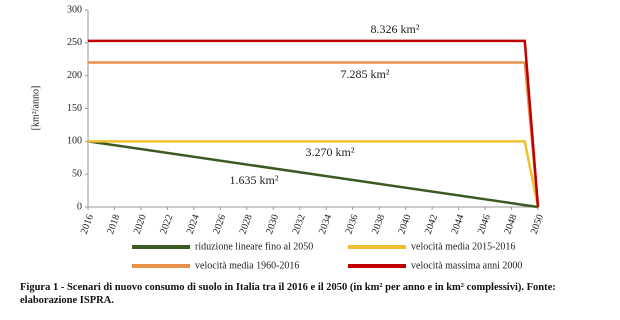  What do you see at coordinates (35, 108) in the screenshot?
I see `y-axis-label: [km²/anno]` at bounding box center [35, 108].